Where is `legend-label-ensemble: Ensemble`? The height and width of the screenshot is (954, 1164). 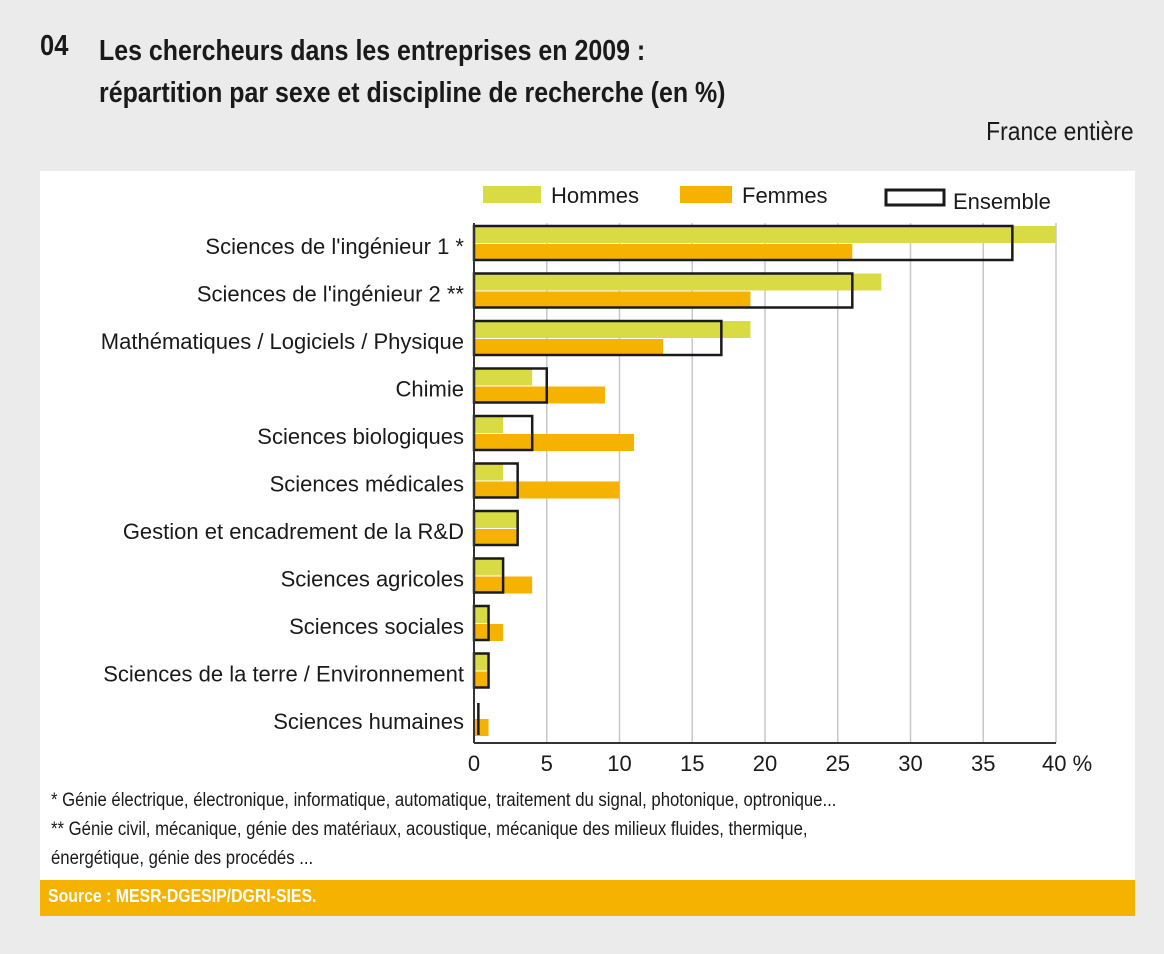 legend-label-ensemble: Ensemble is located at coordinates (1002, 201).